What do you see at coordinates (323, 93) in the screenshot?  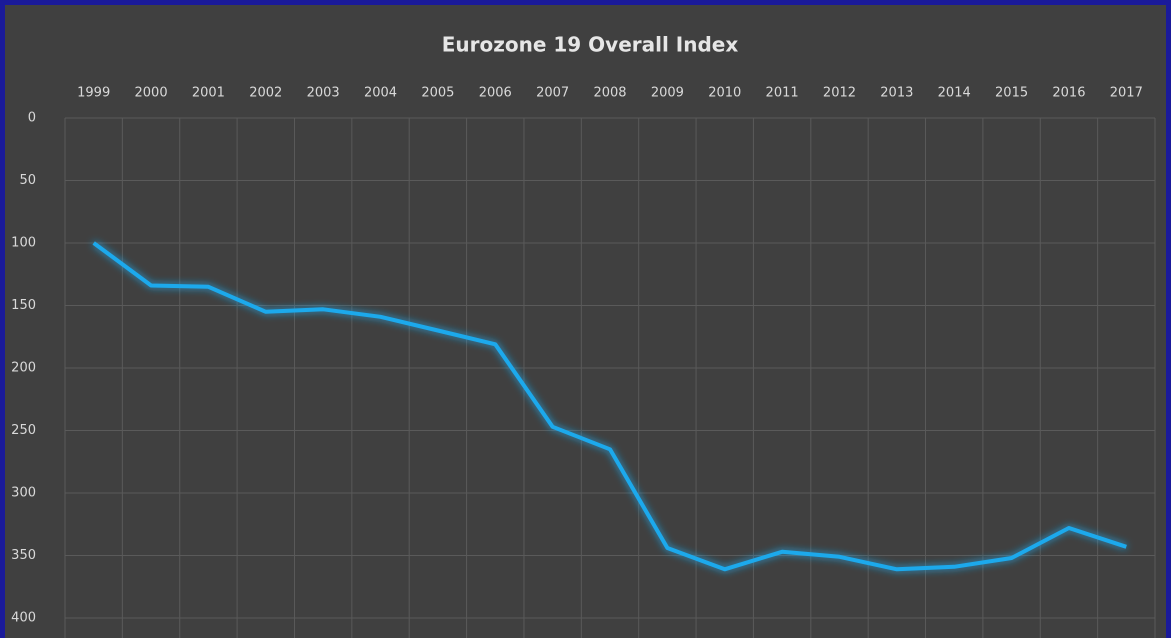 I see `x-tick-label: 2003` at bounding box center [323, 93].